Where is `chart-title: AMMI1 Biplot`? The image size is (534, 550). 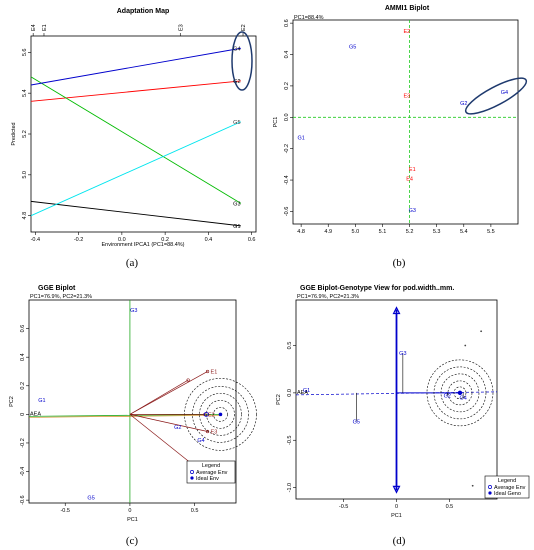
chart-title: AMMI1 Biplot is located at coordinates (407, 8).